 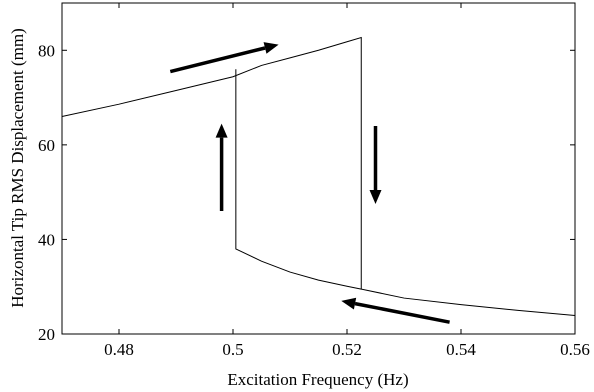 I want to click on x-axis-label: Excitation Frequency (Hz), so click(x=317, y=379).